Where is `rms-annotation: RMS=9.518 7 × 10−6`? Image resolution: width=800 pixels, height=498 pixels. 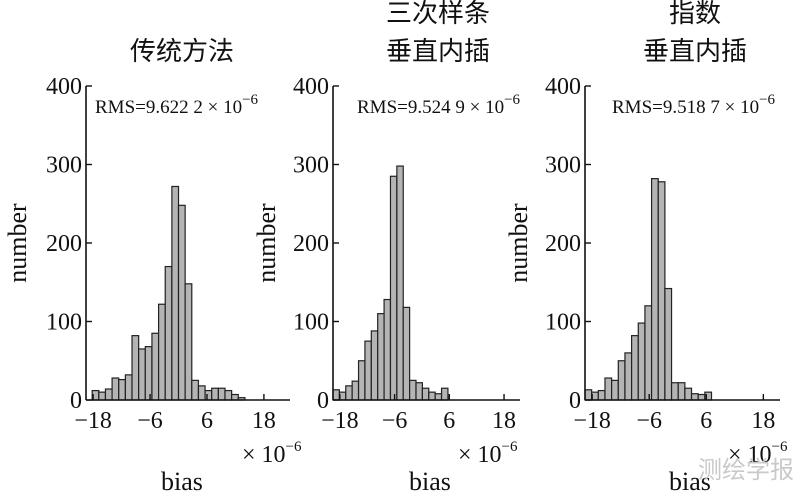
rms-annotation: RMS=9.518 7 × 10−6 is located at coordinates (694, 105).